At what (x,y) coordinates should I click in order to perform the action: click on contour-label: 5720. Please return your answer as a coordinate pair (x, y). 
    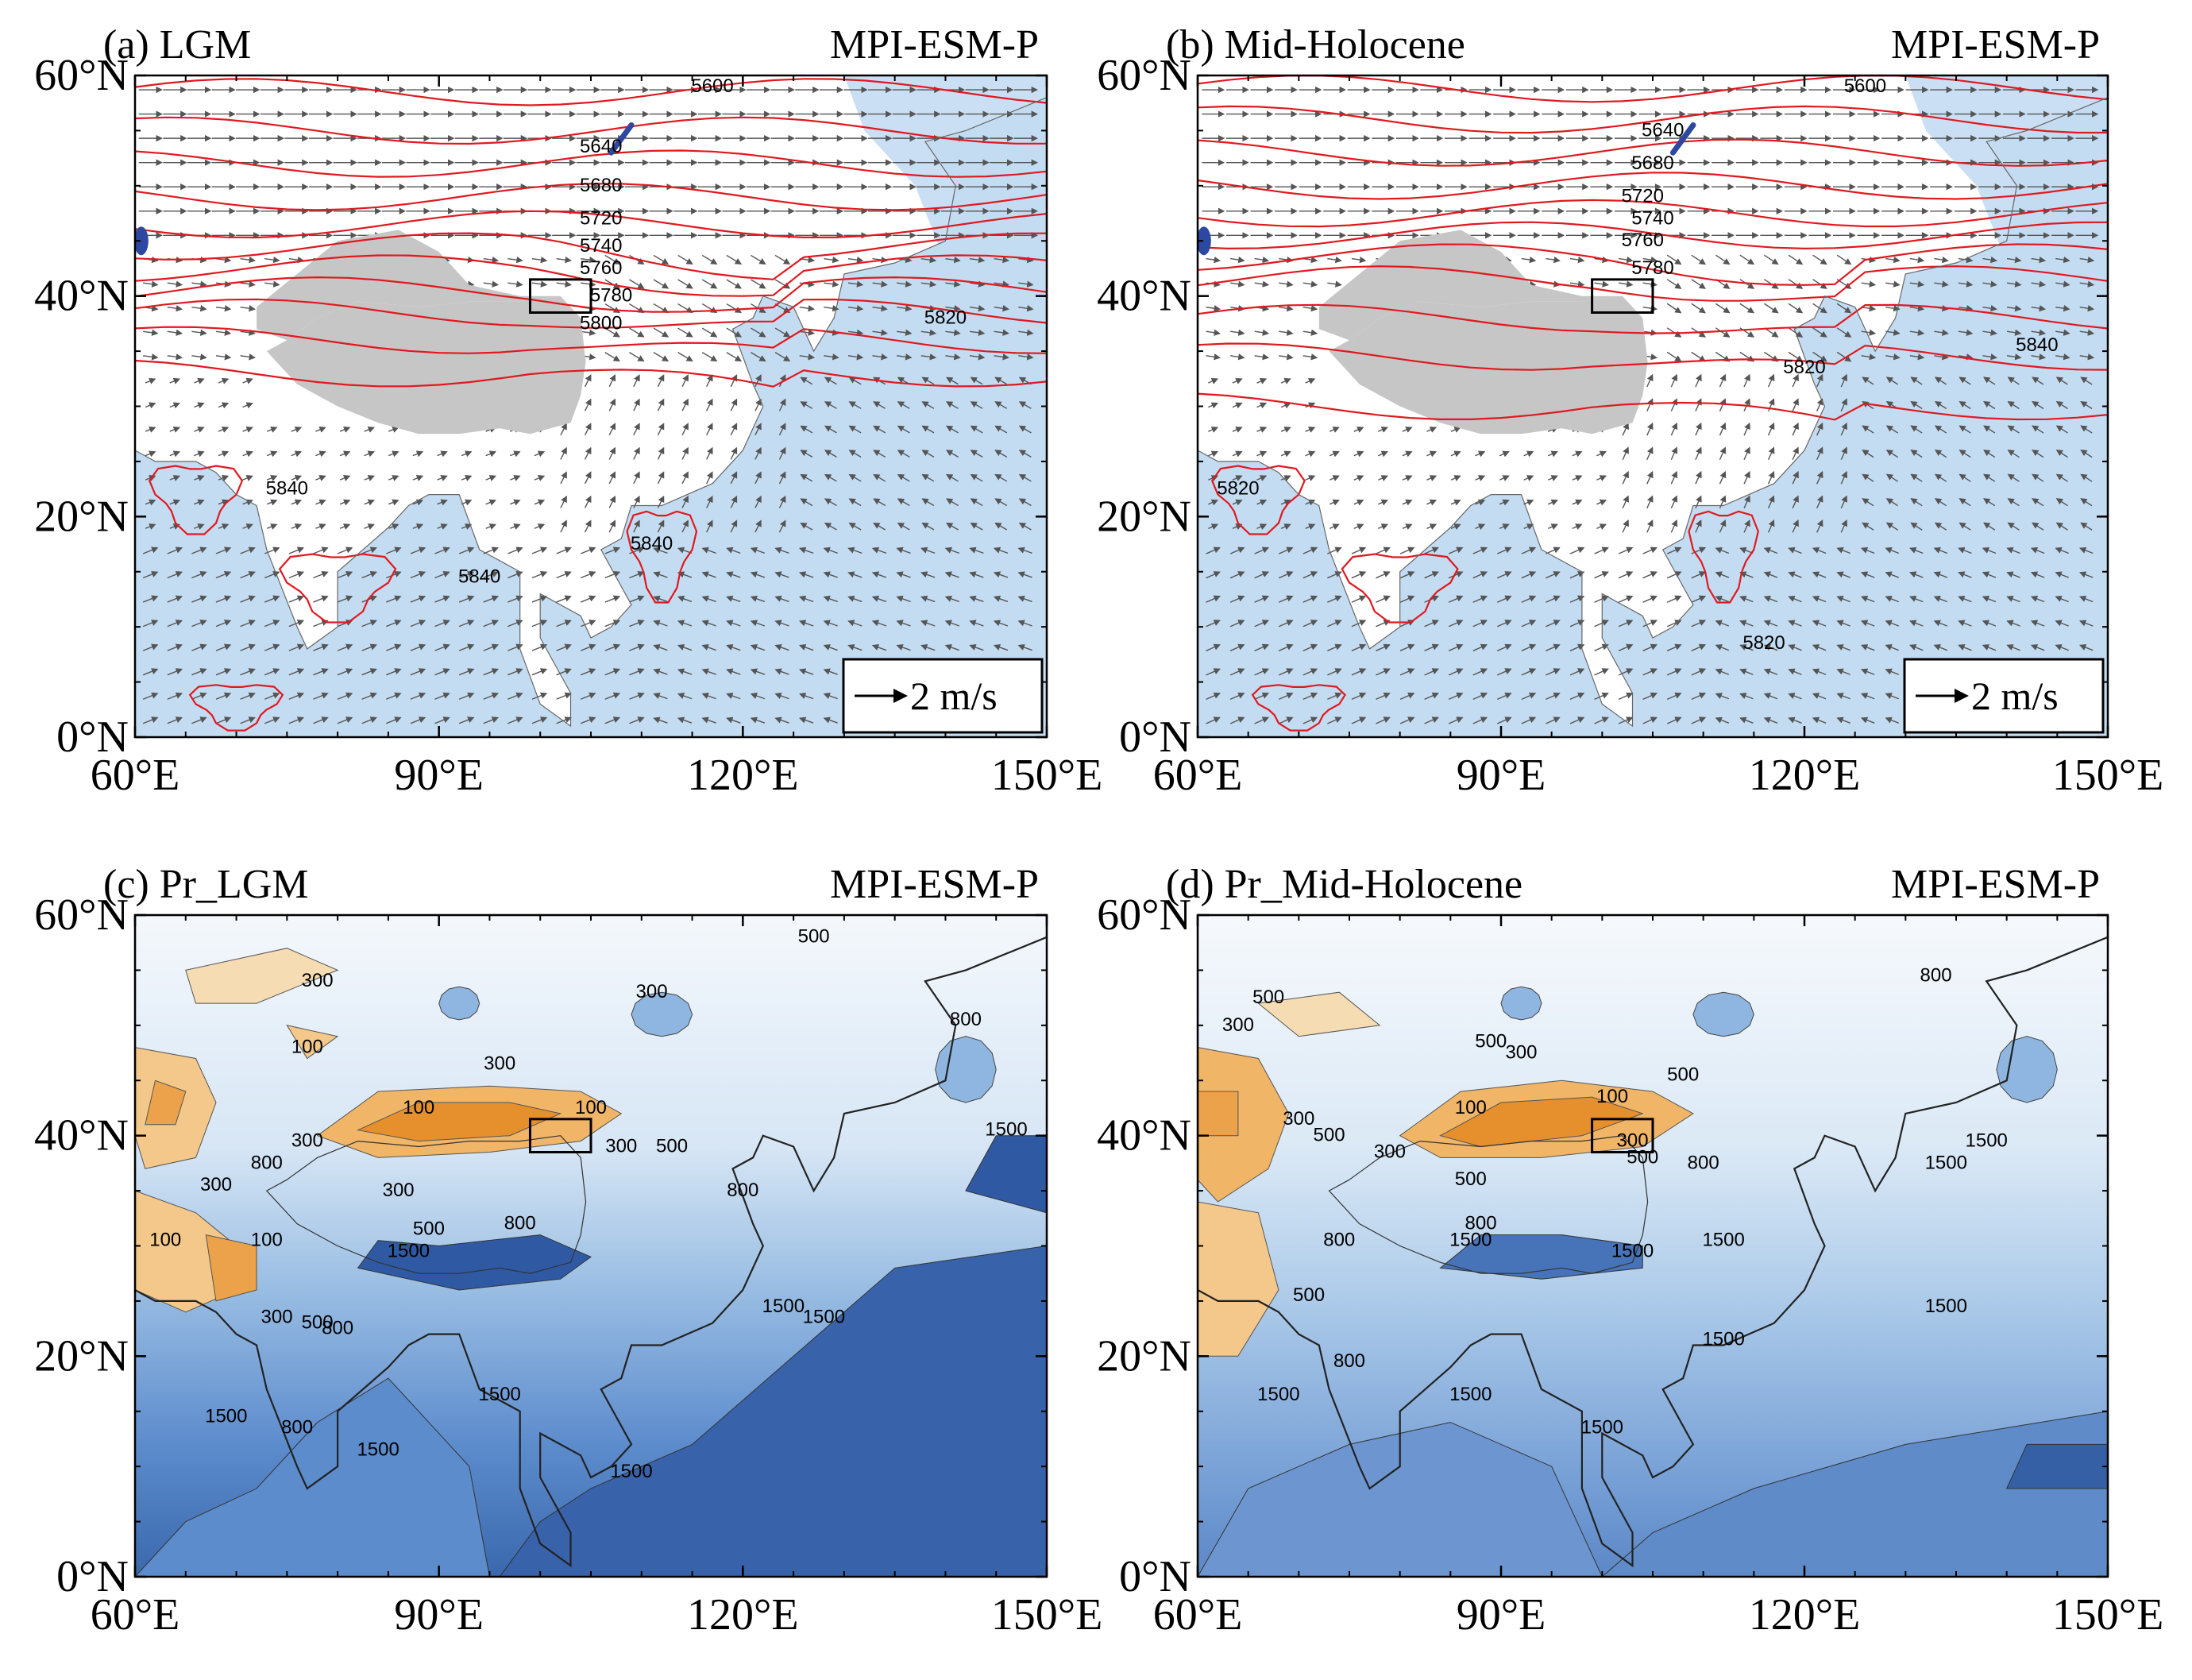
    Looking at the image, I should click on (601, 218).